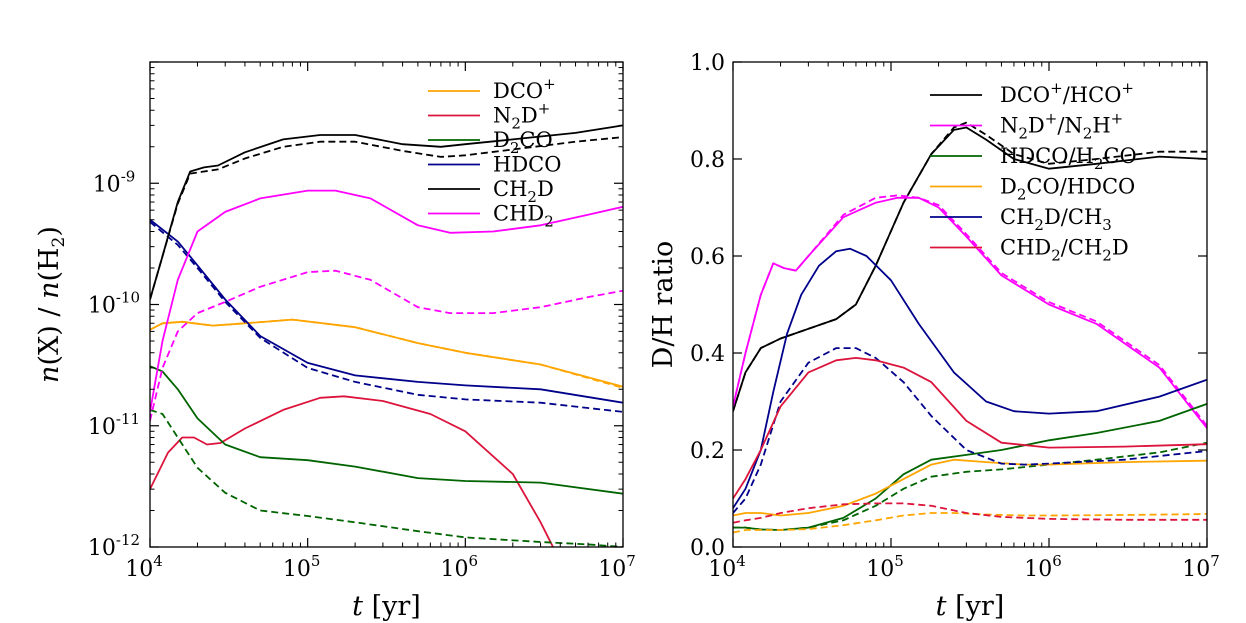 The height and width of the screenshot is (623, 1246). What do you see at coordinates (1067, 189) in the screenshot?
I see `legend-label: D2CO/HDCO` at bounding box center [1067, 189].